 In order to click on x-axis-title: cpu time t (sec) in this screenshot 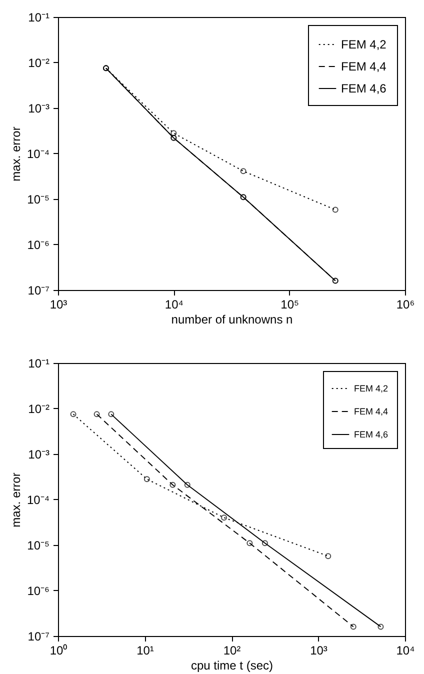, I will do `click(232, 665)`.